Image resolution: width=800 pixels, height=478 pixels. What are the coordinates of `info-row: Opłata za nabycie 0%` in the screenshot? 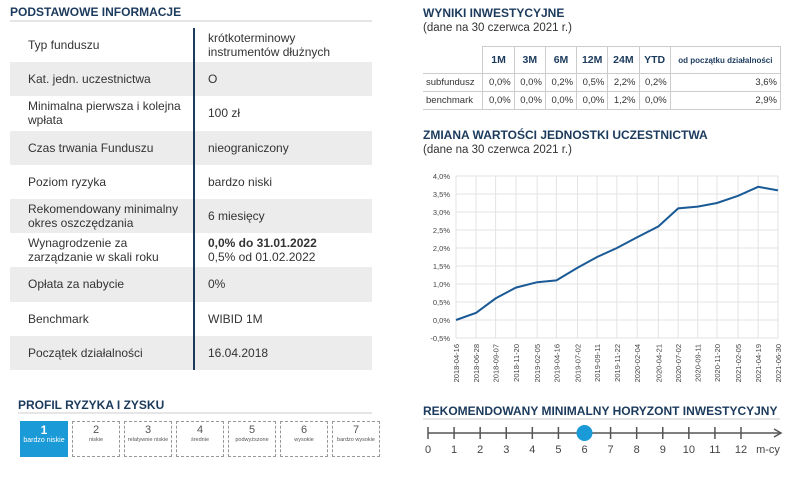 It's located at (191, 284).